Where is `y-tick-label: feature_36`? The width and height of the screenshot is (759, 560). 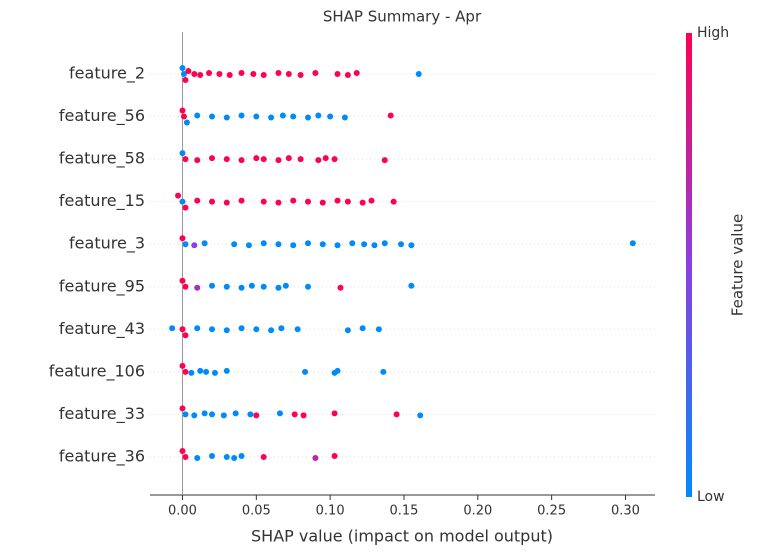 y-tick-label: feature_36 is located at coordinates (102, 456).